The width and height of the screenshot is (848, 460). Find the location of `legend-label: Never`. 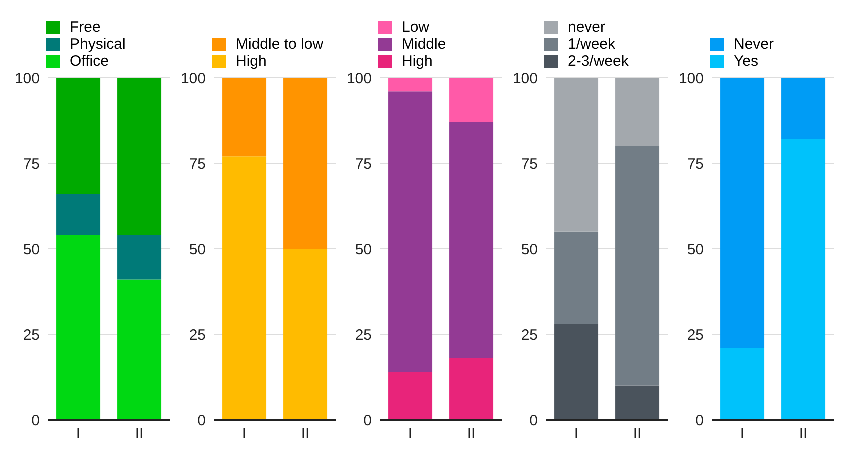

legend-label: Never is located at coordinates (754, 44).